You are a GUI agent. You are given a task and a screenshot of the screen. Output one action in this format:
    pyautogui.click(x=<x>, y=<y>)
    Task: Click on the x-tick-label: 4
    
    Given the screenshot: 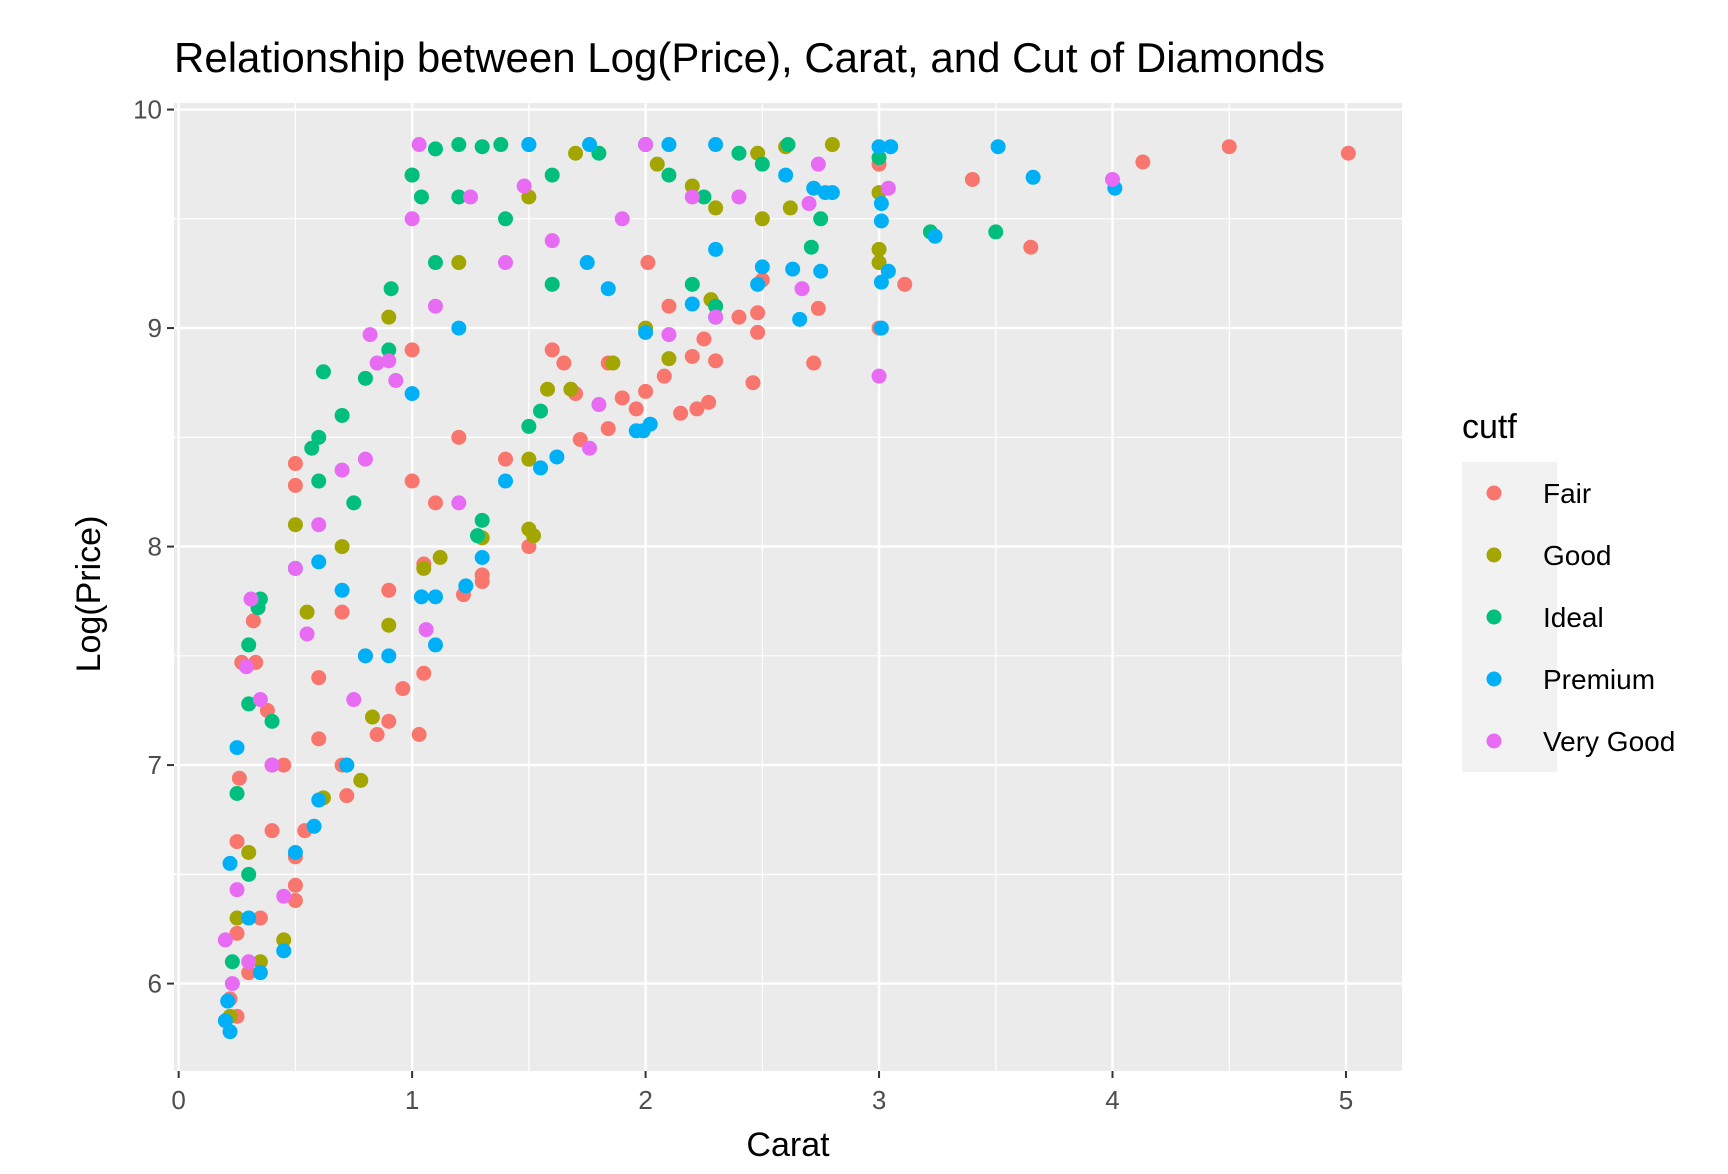 What is the action you would take?
    pyautogui.click(x=1112, y=1100)
    